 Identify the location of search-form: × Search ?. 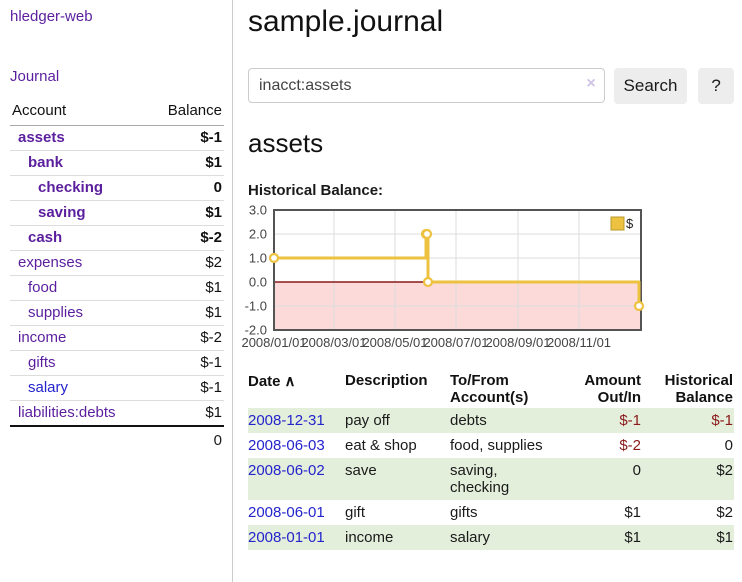
(491, 86).